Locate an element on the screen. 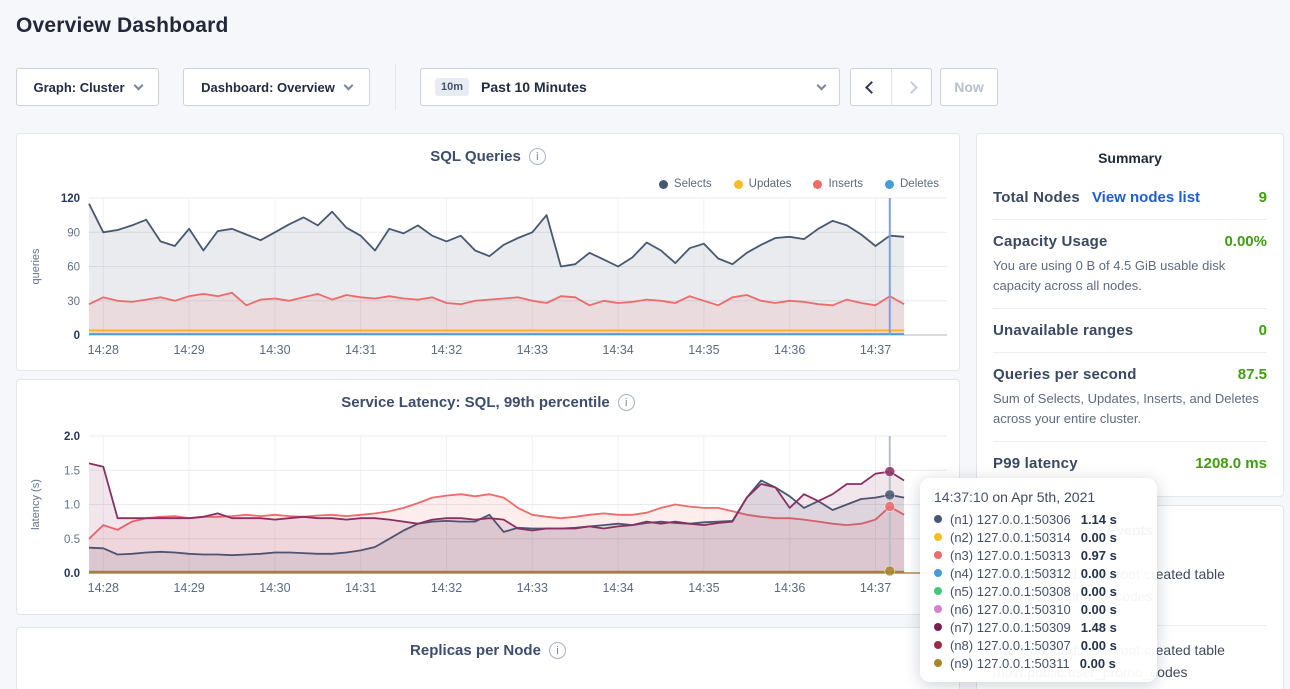 Image resolution: width=1290 pixels, height=689 pixels. prev-range-button is located at coordinates (871, 87).